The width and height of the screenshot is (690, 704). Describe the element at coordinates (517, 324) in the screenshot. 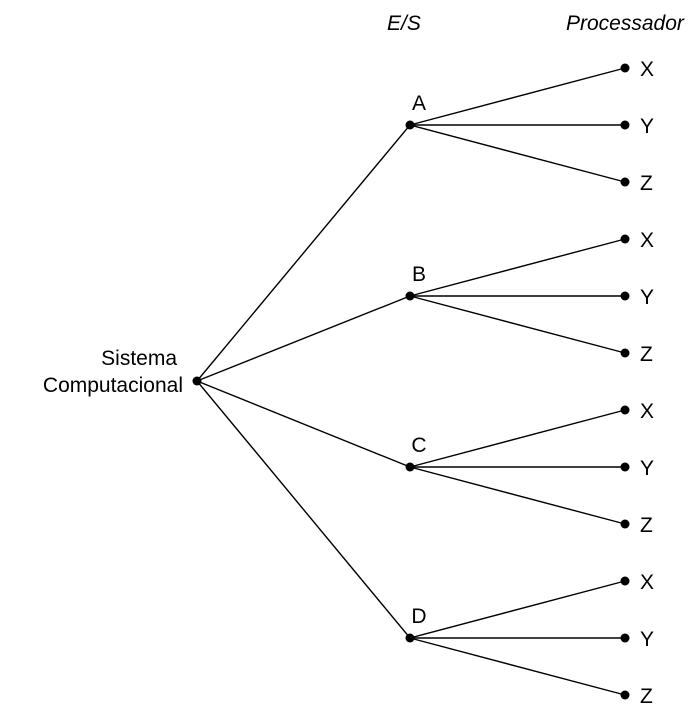

I see `edge-b-z` at that location.